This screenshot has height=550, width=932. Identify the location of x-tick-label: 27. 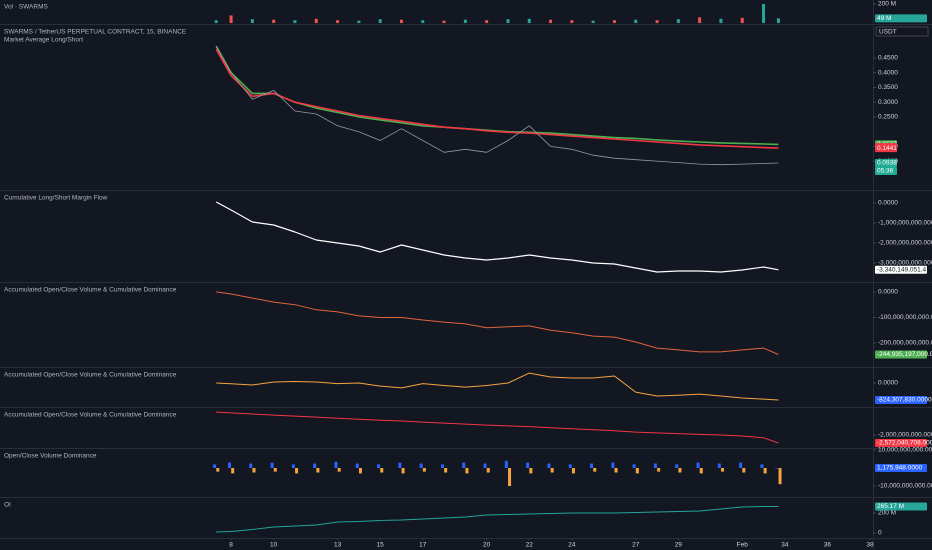
(636, 545).